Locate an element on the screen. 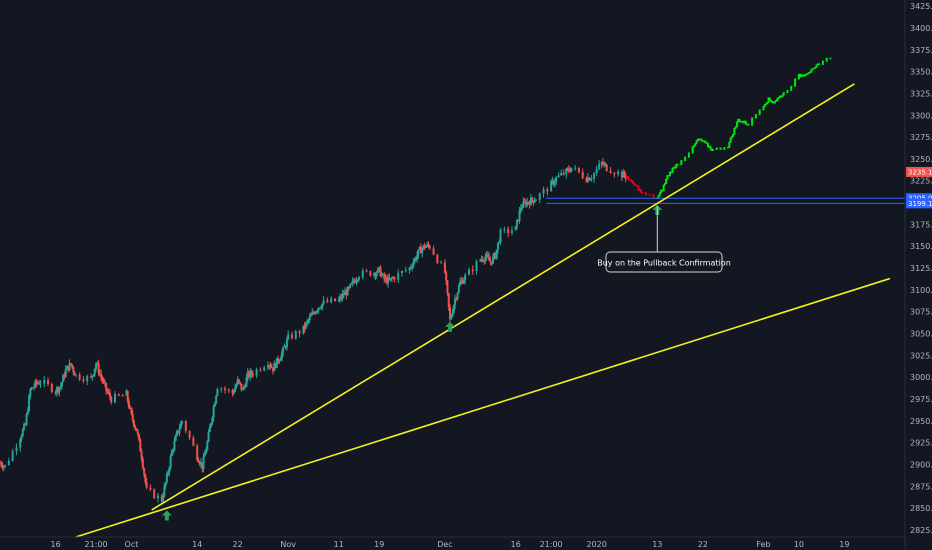 This screenshot has width=932, height=550. price-tick-label: 3175.0 is located at coordinates (921, 224).